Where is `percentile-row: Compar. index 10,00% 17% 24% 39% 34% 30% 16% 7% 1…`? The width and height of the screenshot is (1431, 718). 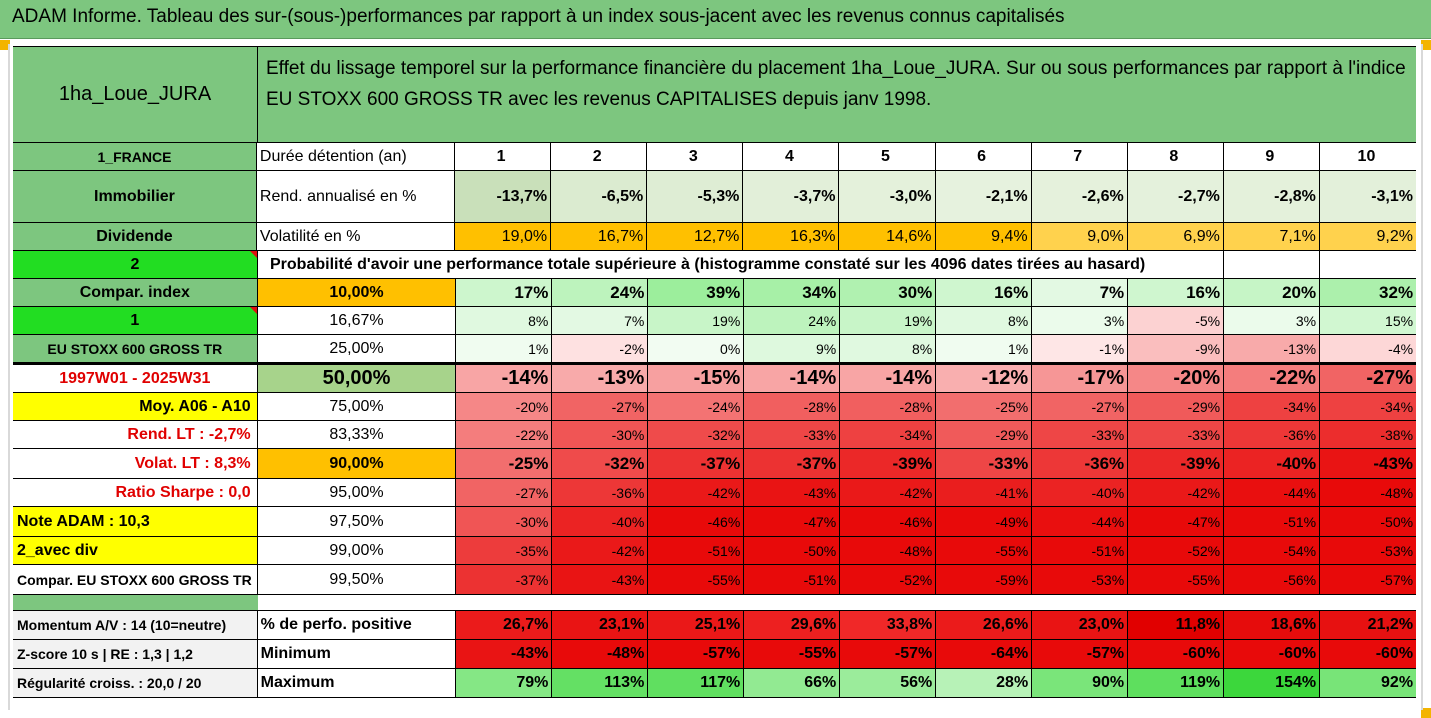
percentile-row: Compar. index 10,00% 17% 24% 39% 34% 30% 16% 7% 1… is located at coordinates (715, 293).